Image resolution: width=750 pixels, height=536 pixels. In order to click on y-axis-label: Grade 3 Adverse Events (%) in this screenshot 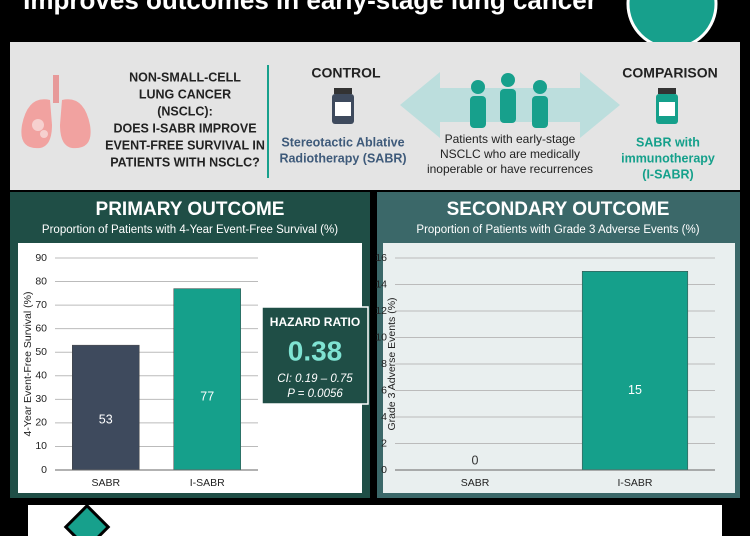, I will do `click(392, 363)`.